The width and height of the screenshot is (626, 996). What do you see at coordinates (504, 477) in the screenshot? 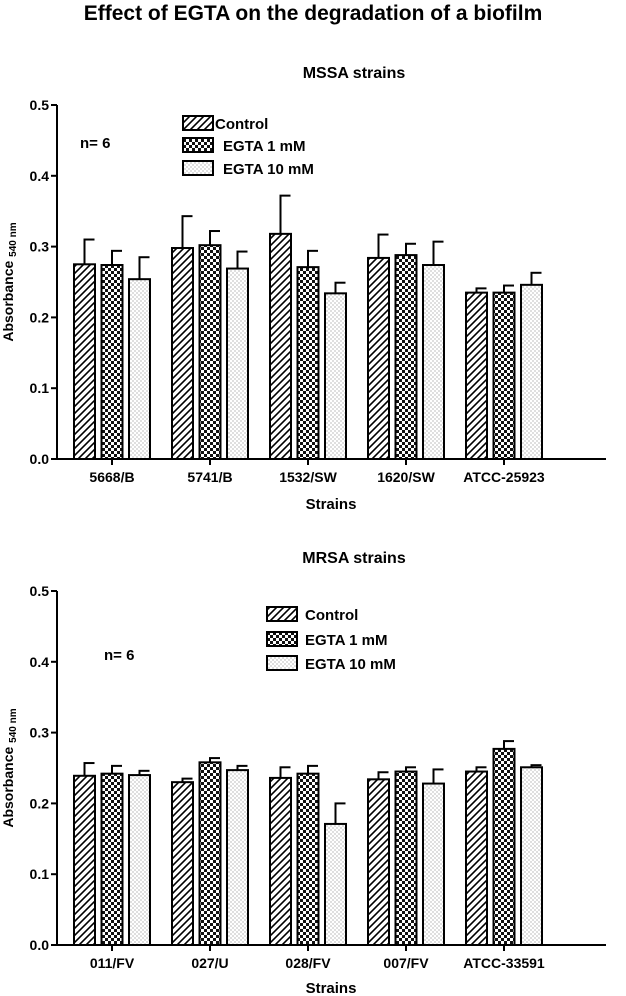
I see `x-tick-label: ATCC-25923` at bounding box center [504, 477].